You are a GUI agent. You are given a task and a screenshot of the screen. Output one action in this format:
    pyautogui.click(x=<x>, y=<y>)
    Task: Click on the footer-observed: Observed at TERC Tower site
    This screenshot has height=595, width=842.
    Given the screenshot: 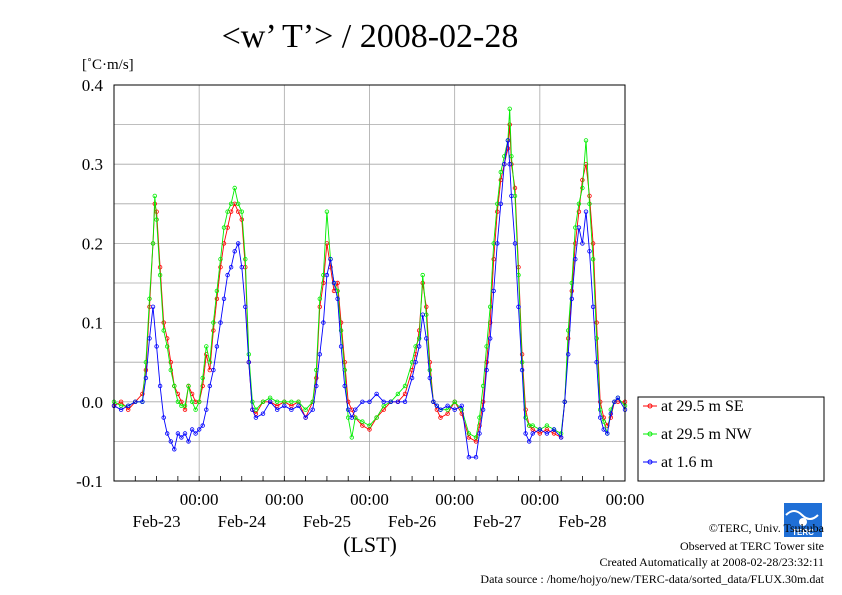 What is the action you would take?
    pyautogui.click(x=752, y=546)
    